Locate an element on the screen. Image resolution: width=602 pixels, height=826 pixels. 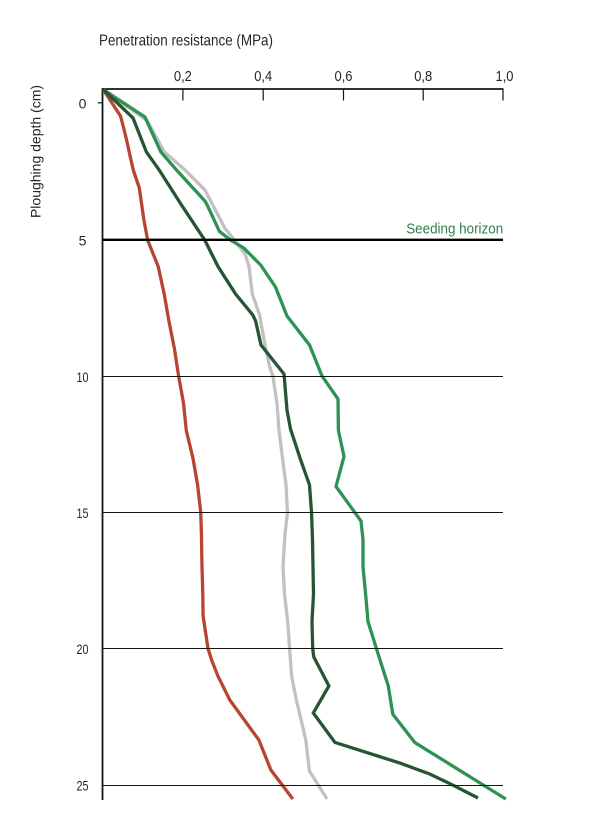
svg-text: 0,4 is located at coordinates (263, 77).